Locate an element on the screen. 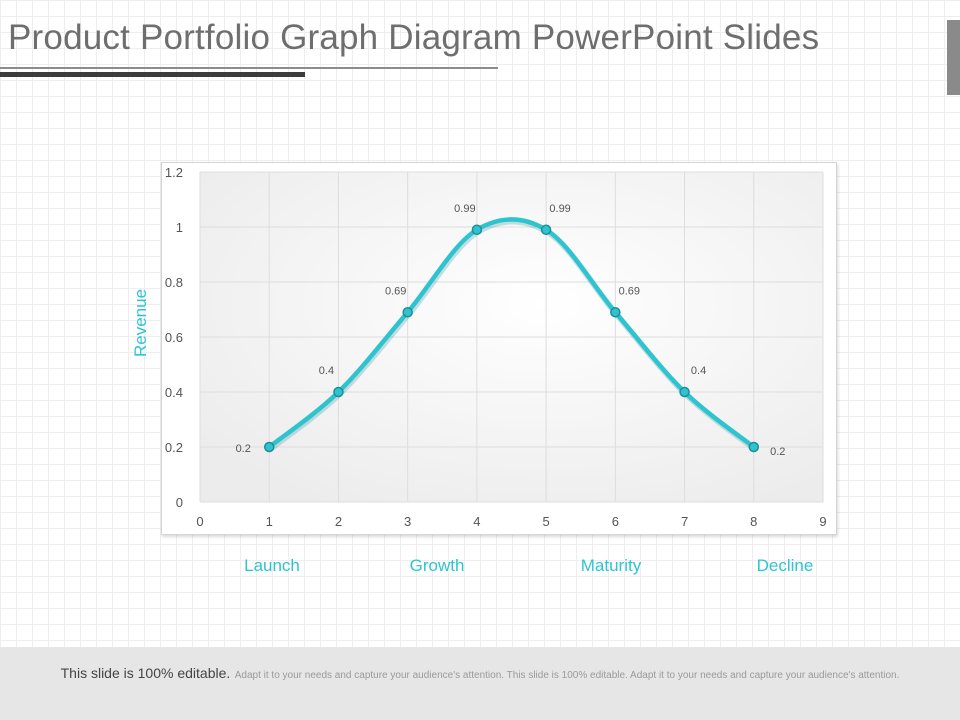 This screenshot has width=960, height=720. y-axis-label: Revenue is located at coordinates (140, 323).